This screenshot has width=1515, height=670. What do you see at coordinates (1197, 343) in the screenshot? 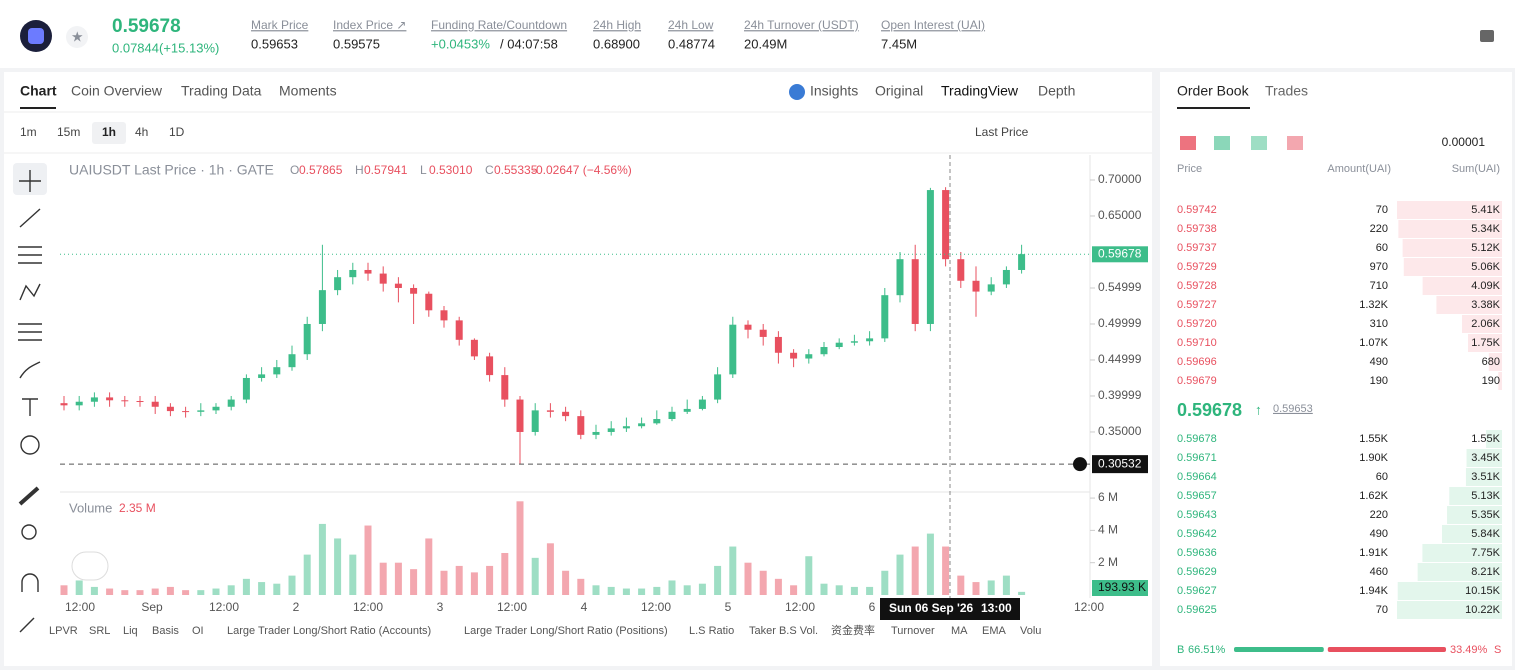
I see `book-price: 0.59710` at bounding box center [1197, 343].